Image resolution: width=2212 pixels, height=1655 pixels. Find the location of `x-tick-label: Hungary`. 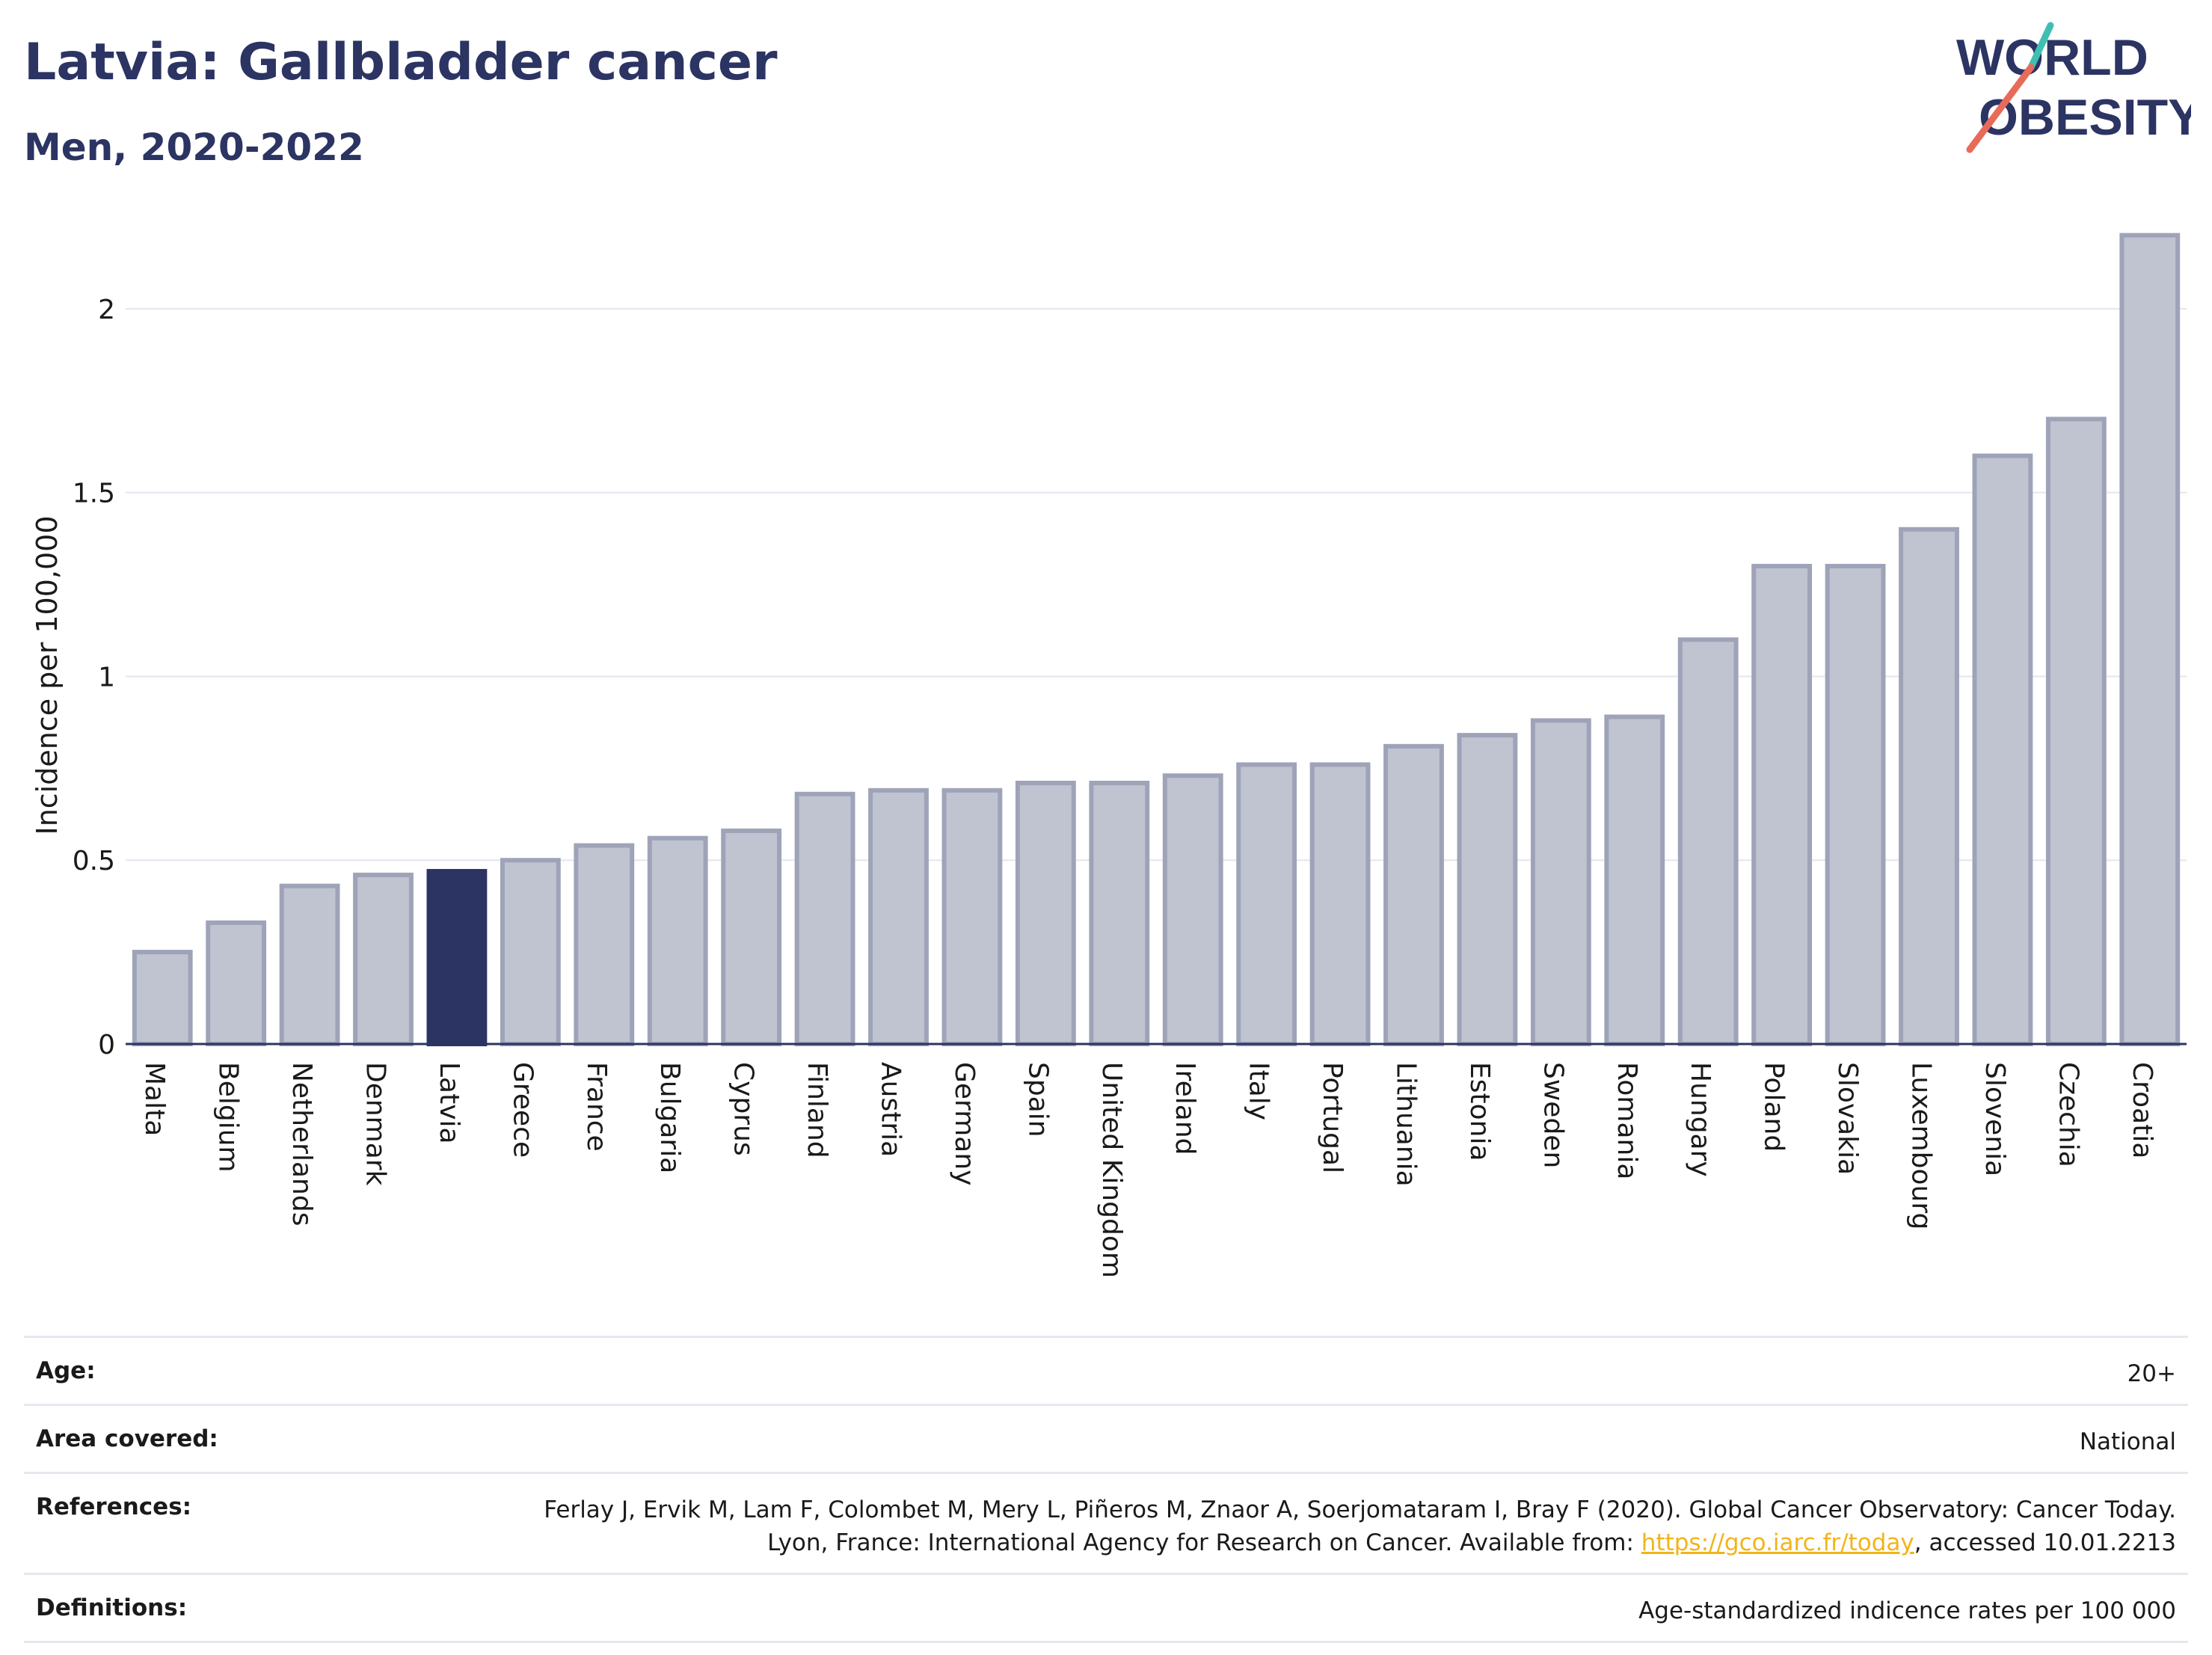

x-tick-label: Hungary is located at coordinates (1700, 1119).